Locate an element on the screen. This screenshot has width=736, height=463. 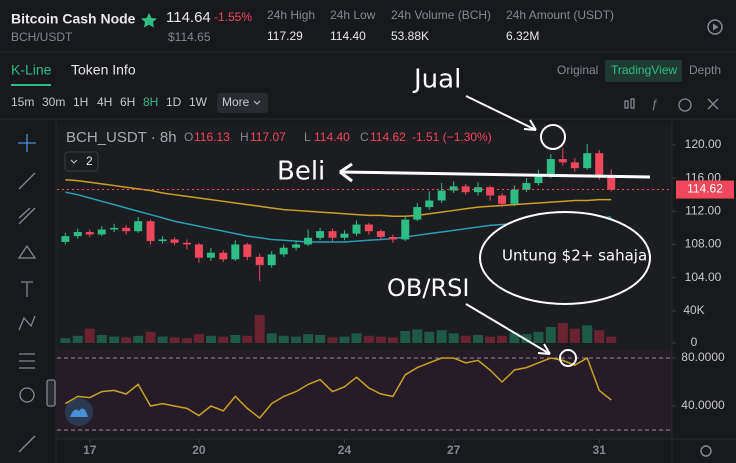
interval: 8H is located at coordinates (150, 102).